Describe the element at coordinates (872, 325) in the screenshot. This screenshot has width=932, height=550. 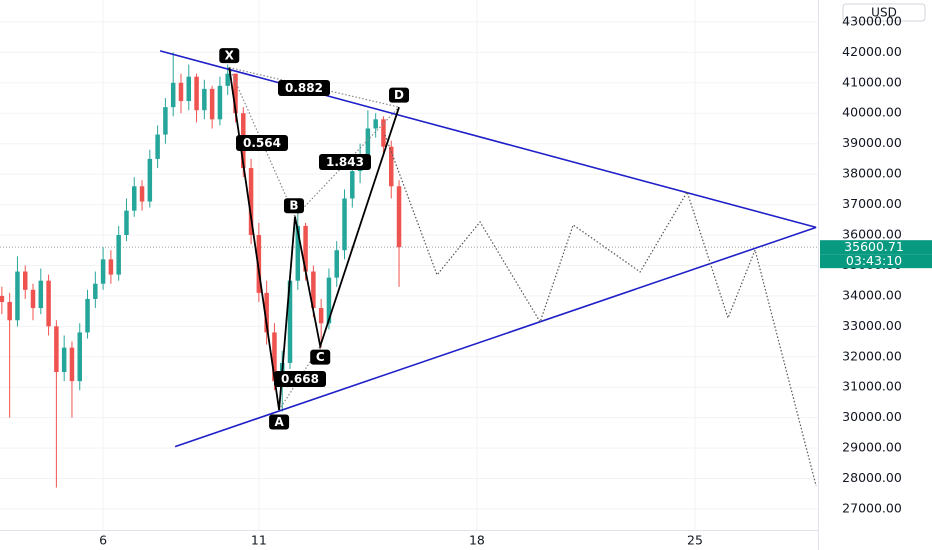
I see `y-tick-label: 33000.00` at that location.